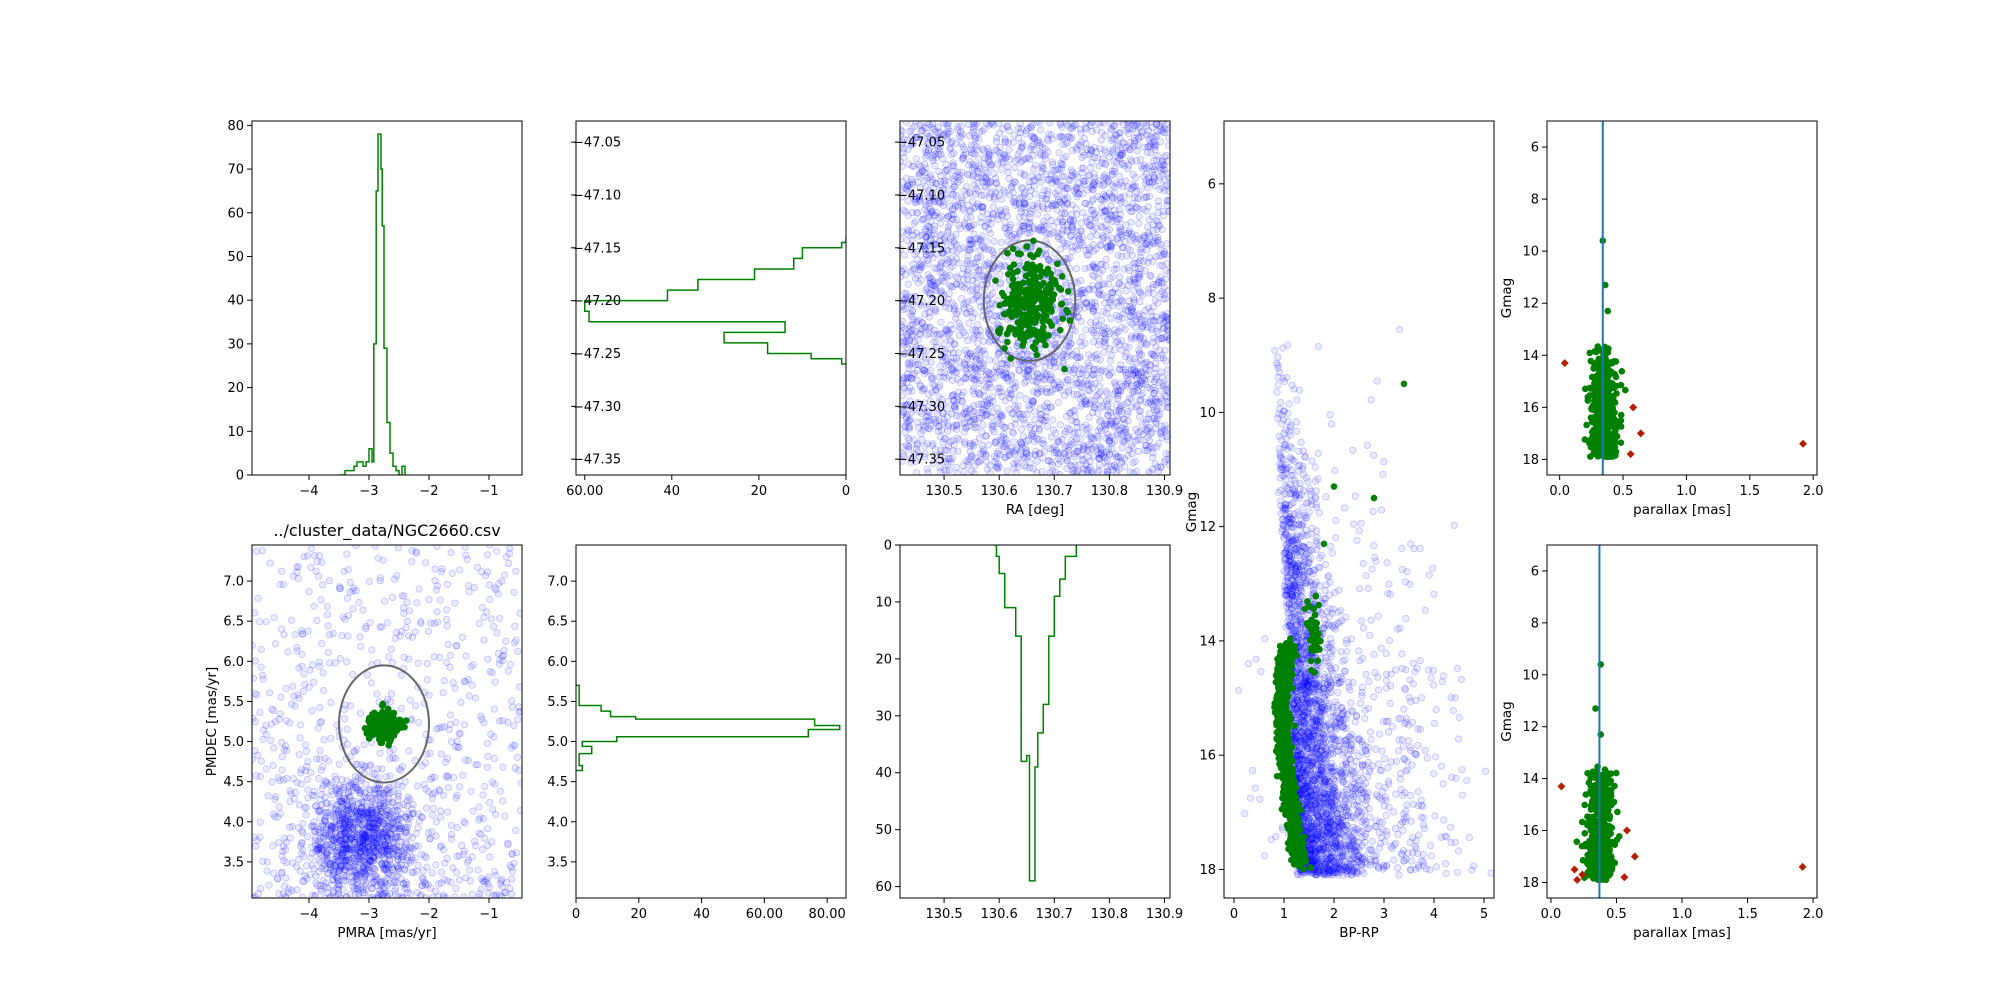  Describe the element at coordinates (714, 301) in the screenshot. I see `plot-area` at that location.